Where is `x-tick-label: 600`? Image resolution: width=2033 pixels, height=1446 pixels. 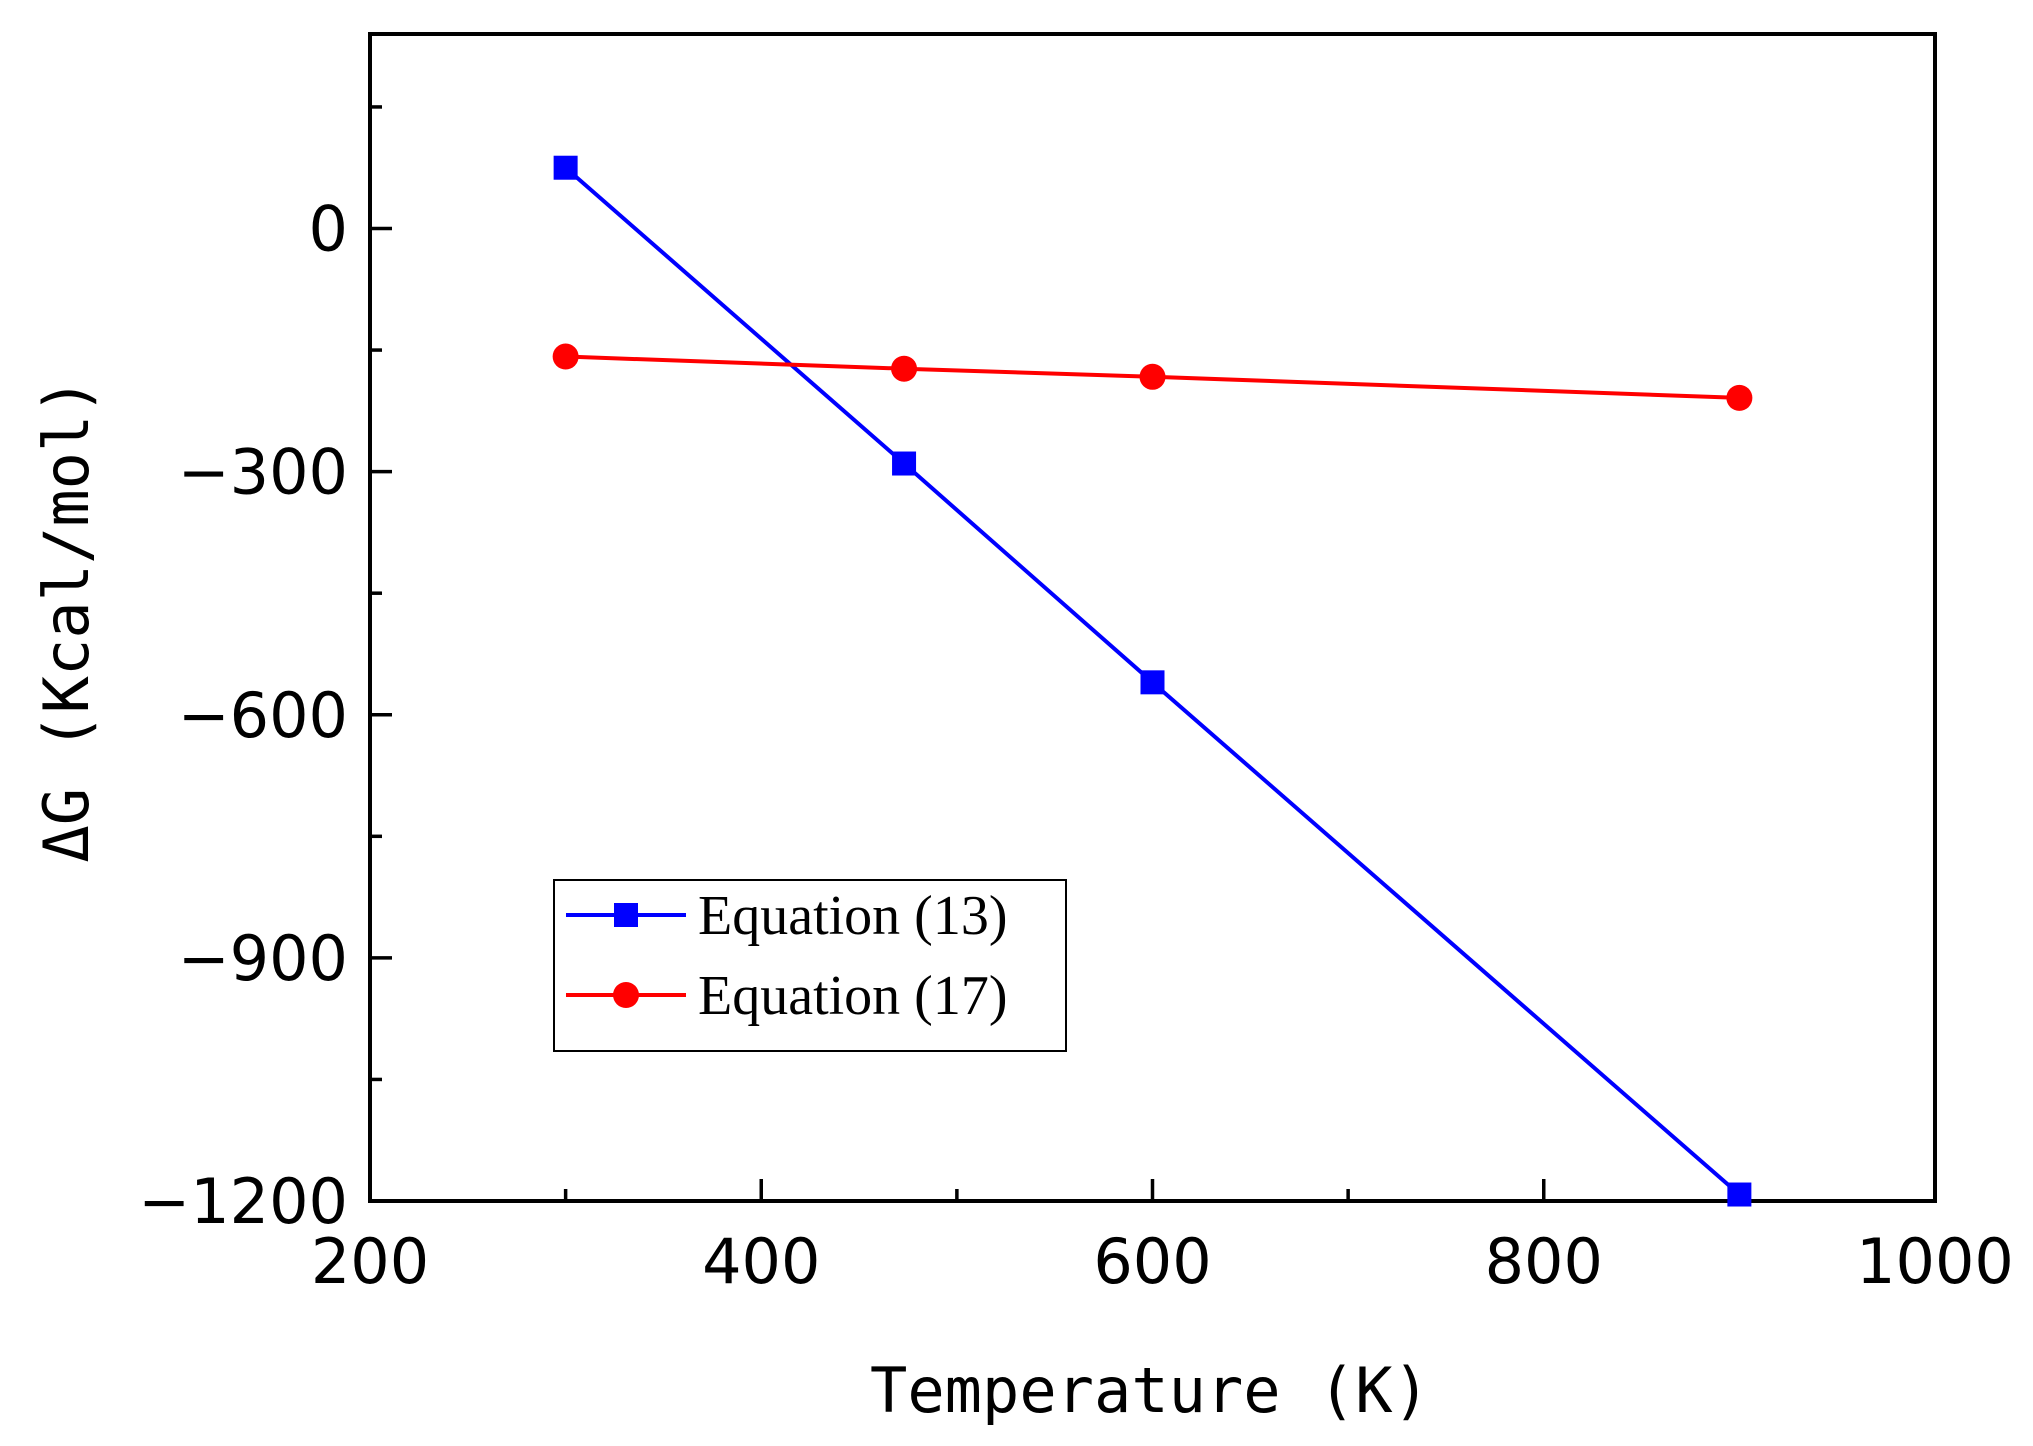
x-tick-label: 600 is located at coordinates (1152, 1261).